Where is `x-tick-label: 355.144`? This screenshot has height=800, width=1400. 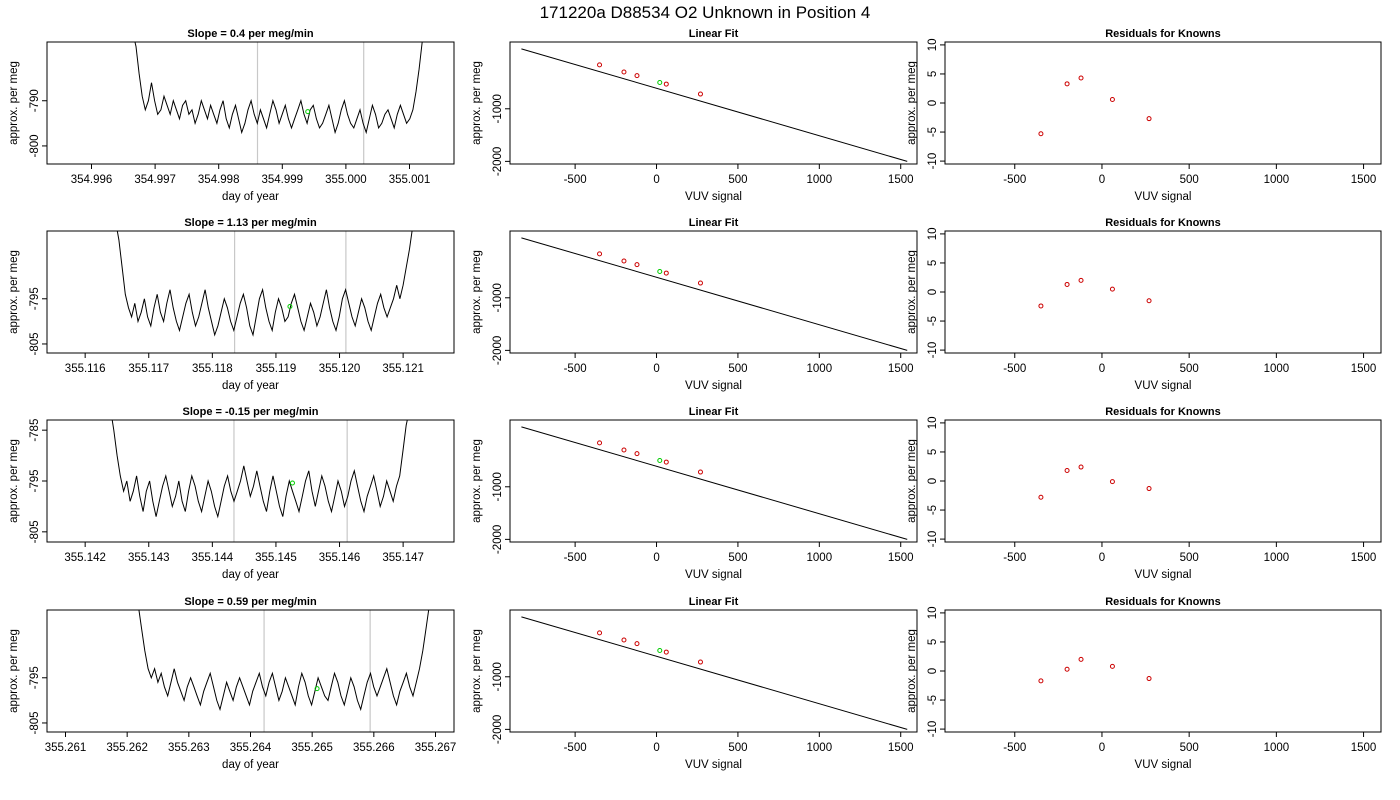 x-tick-label: 355.144 is located at coordinates (213, 558).